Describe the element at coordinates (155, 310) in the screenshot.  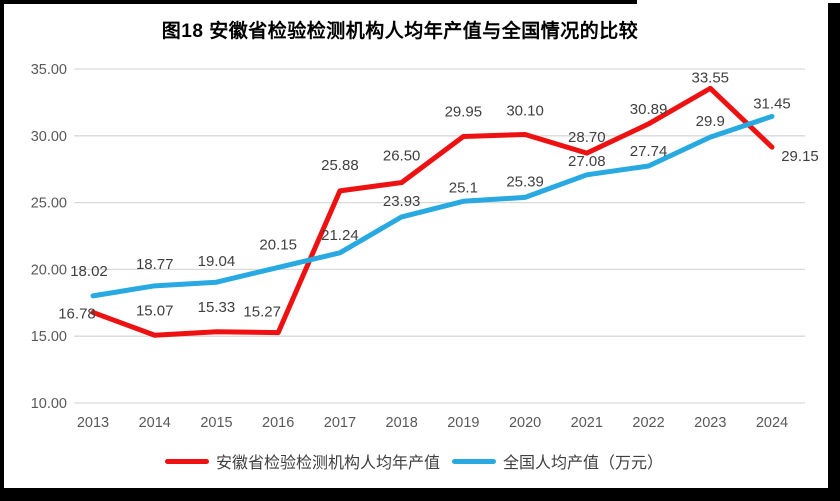
I see `data-label-anhui: 15.07` at that location.